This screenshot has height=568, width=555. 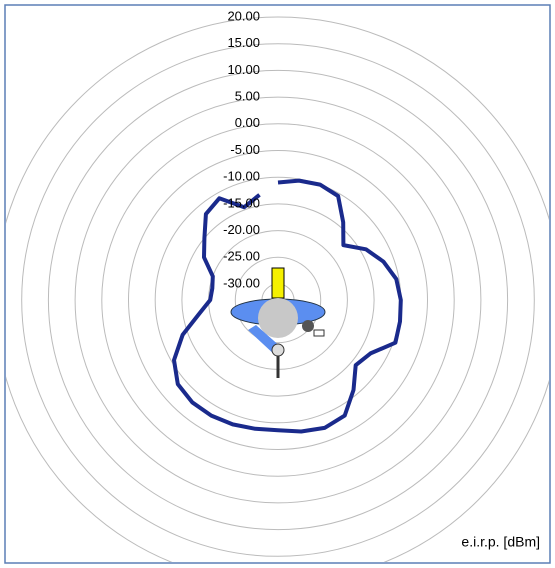 What do you see at coordinates (247, 96) in the screenshot?
I see `r-tick-label: 5.00` at bounding box center [247, 96].